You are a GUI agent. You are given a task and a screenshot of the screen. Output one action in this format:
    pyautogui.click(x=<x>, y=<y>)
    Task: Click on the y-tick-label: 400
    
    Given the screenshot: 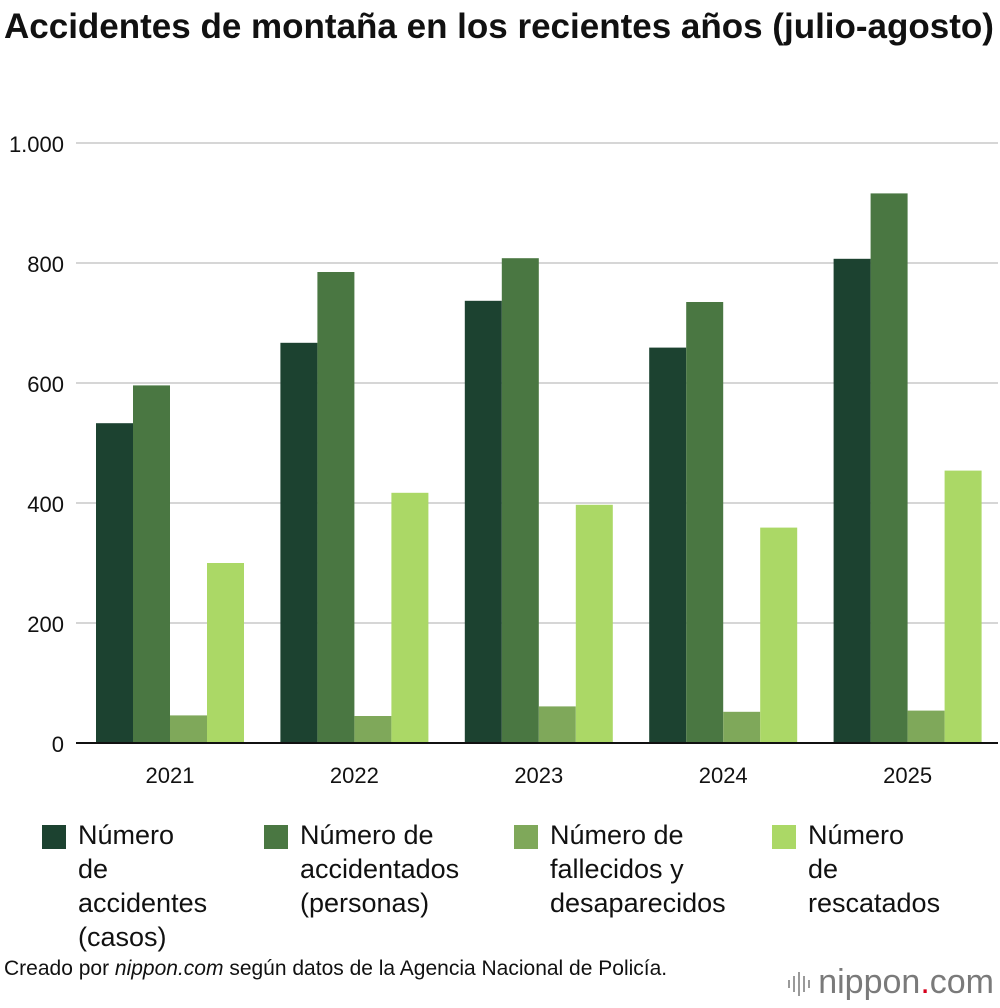 What is the action you would take?
    pyautogui.click(x=45, y=504)
    